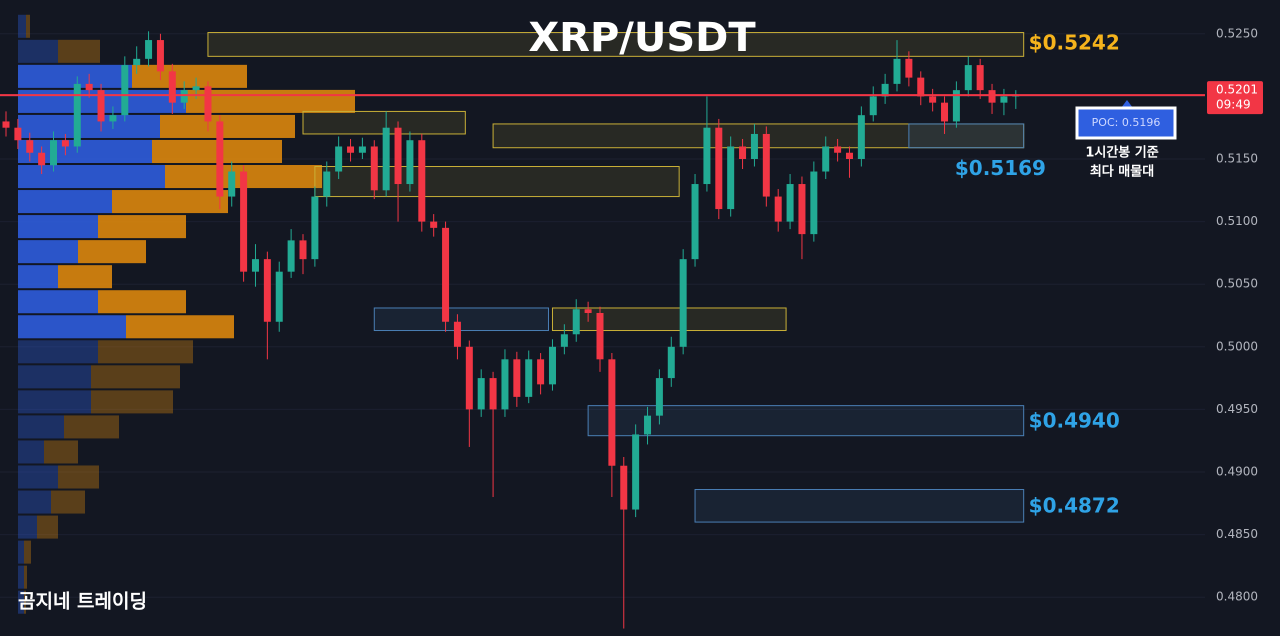  Describe the element at coordinates (1122, 172) in the screenshot. I see `note-line: 최다 매물대` at that location.